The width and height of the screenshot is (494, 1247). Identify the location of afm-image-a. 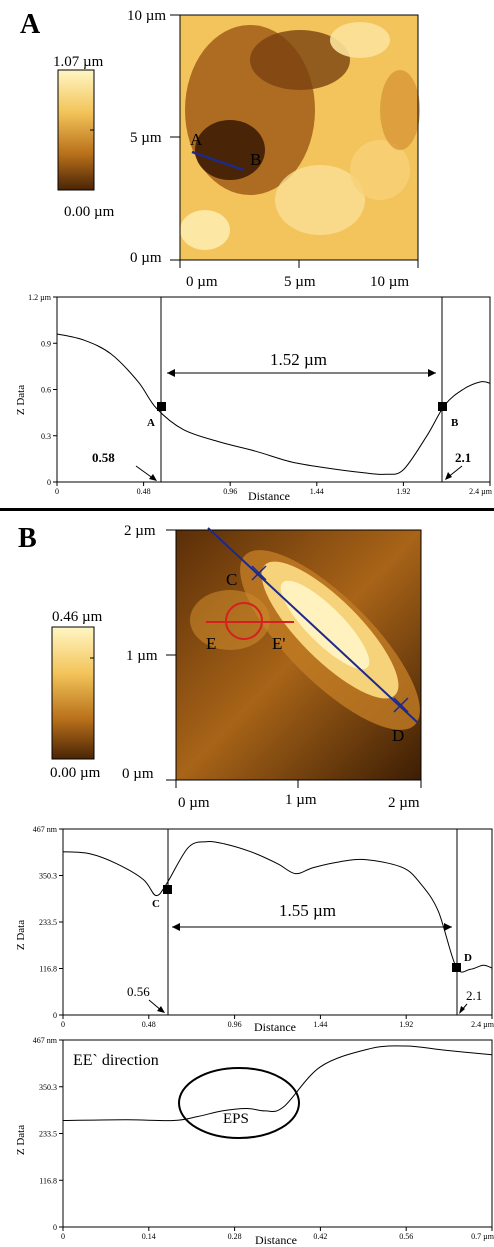
(299, 137).